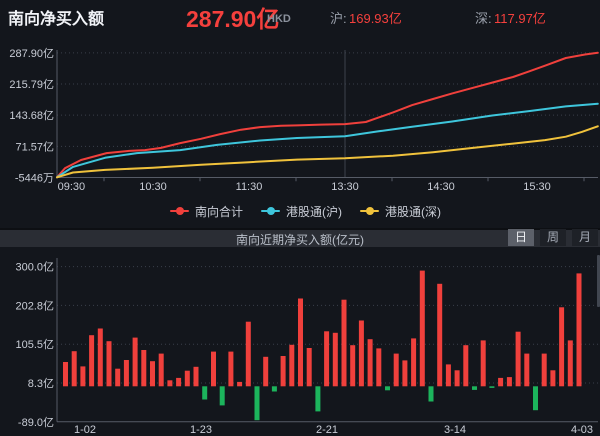  I want to click on x-axis-tick-label: 13:30, so click(345, 187).